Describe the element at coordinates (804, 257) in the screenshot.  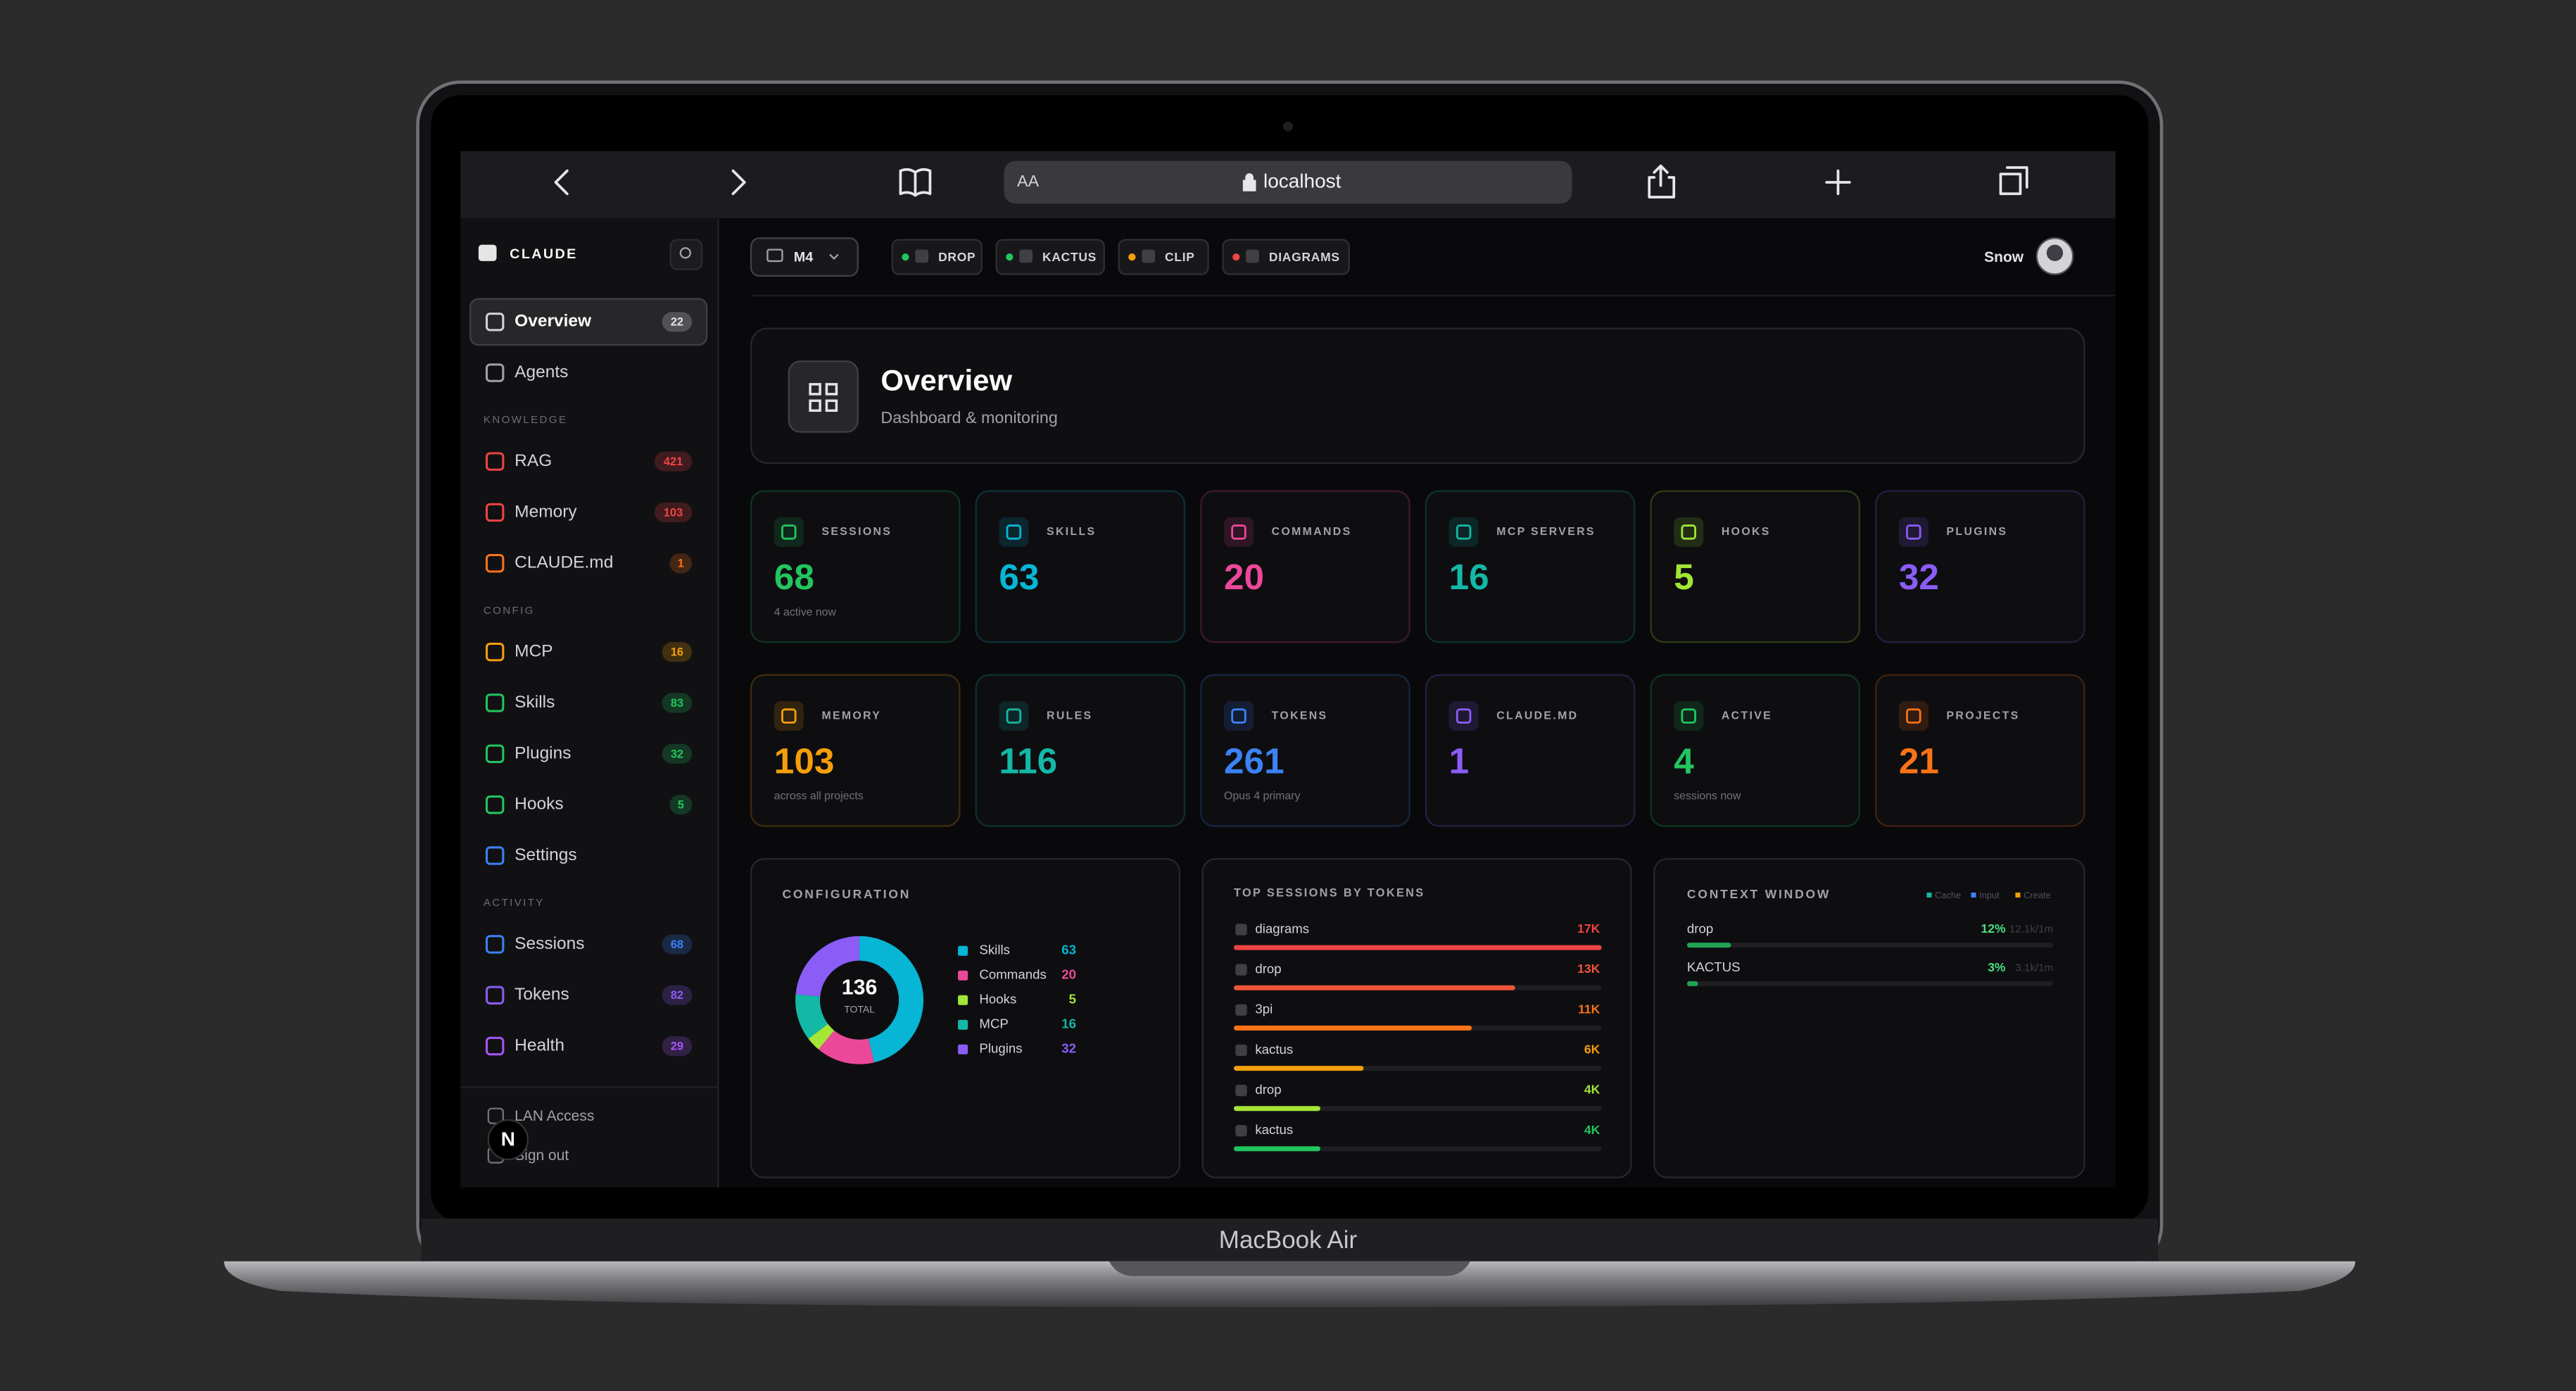
I see `machine-select` at that location.